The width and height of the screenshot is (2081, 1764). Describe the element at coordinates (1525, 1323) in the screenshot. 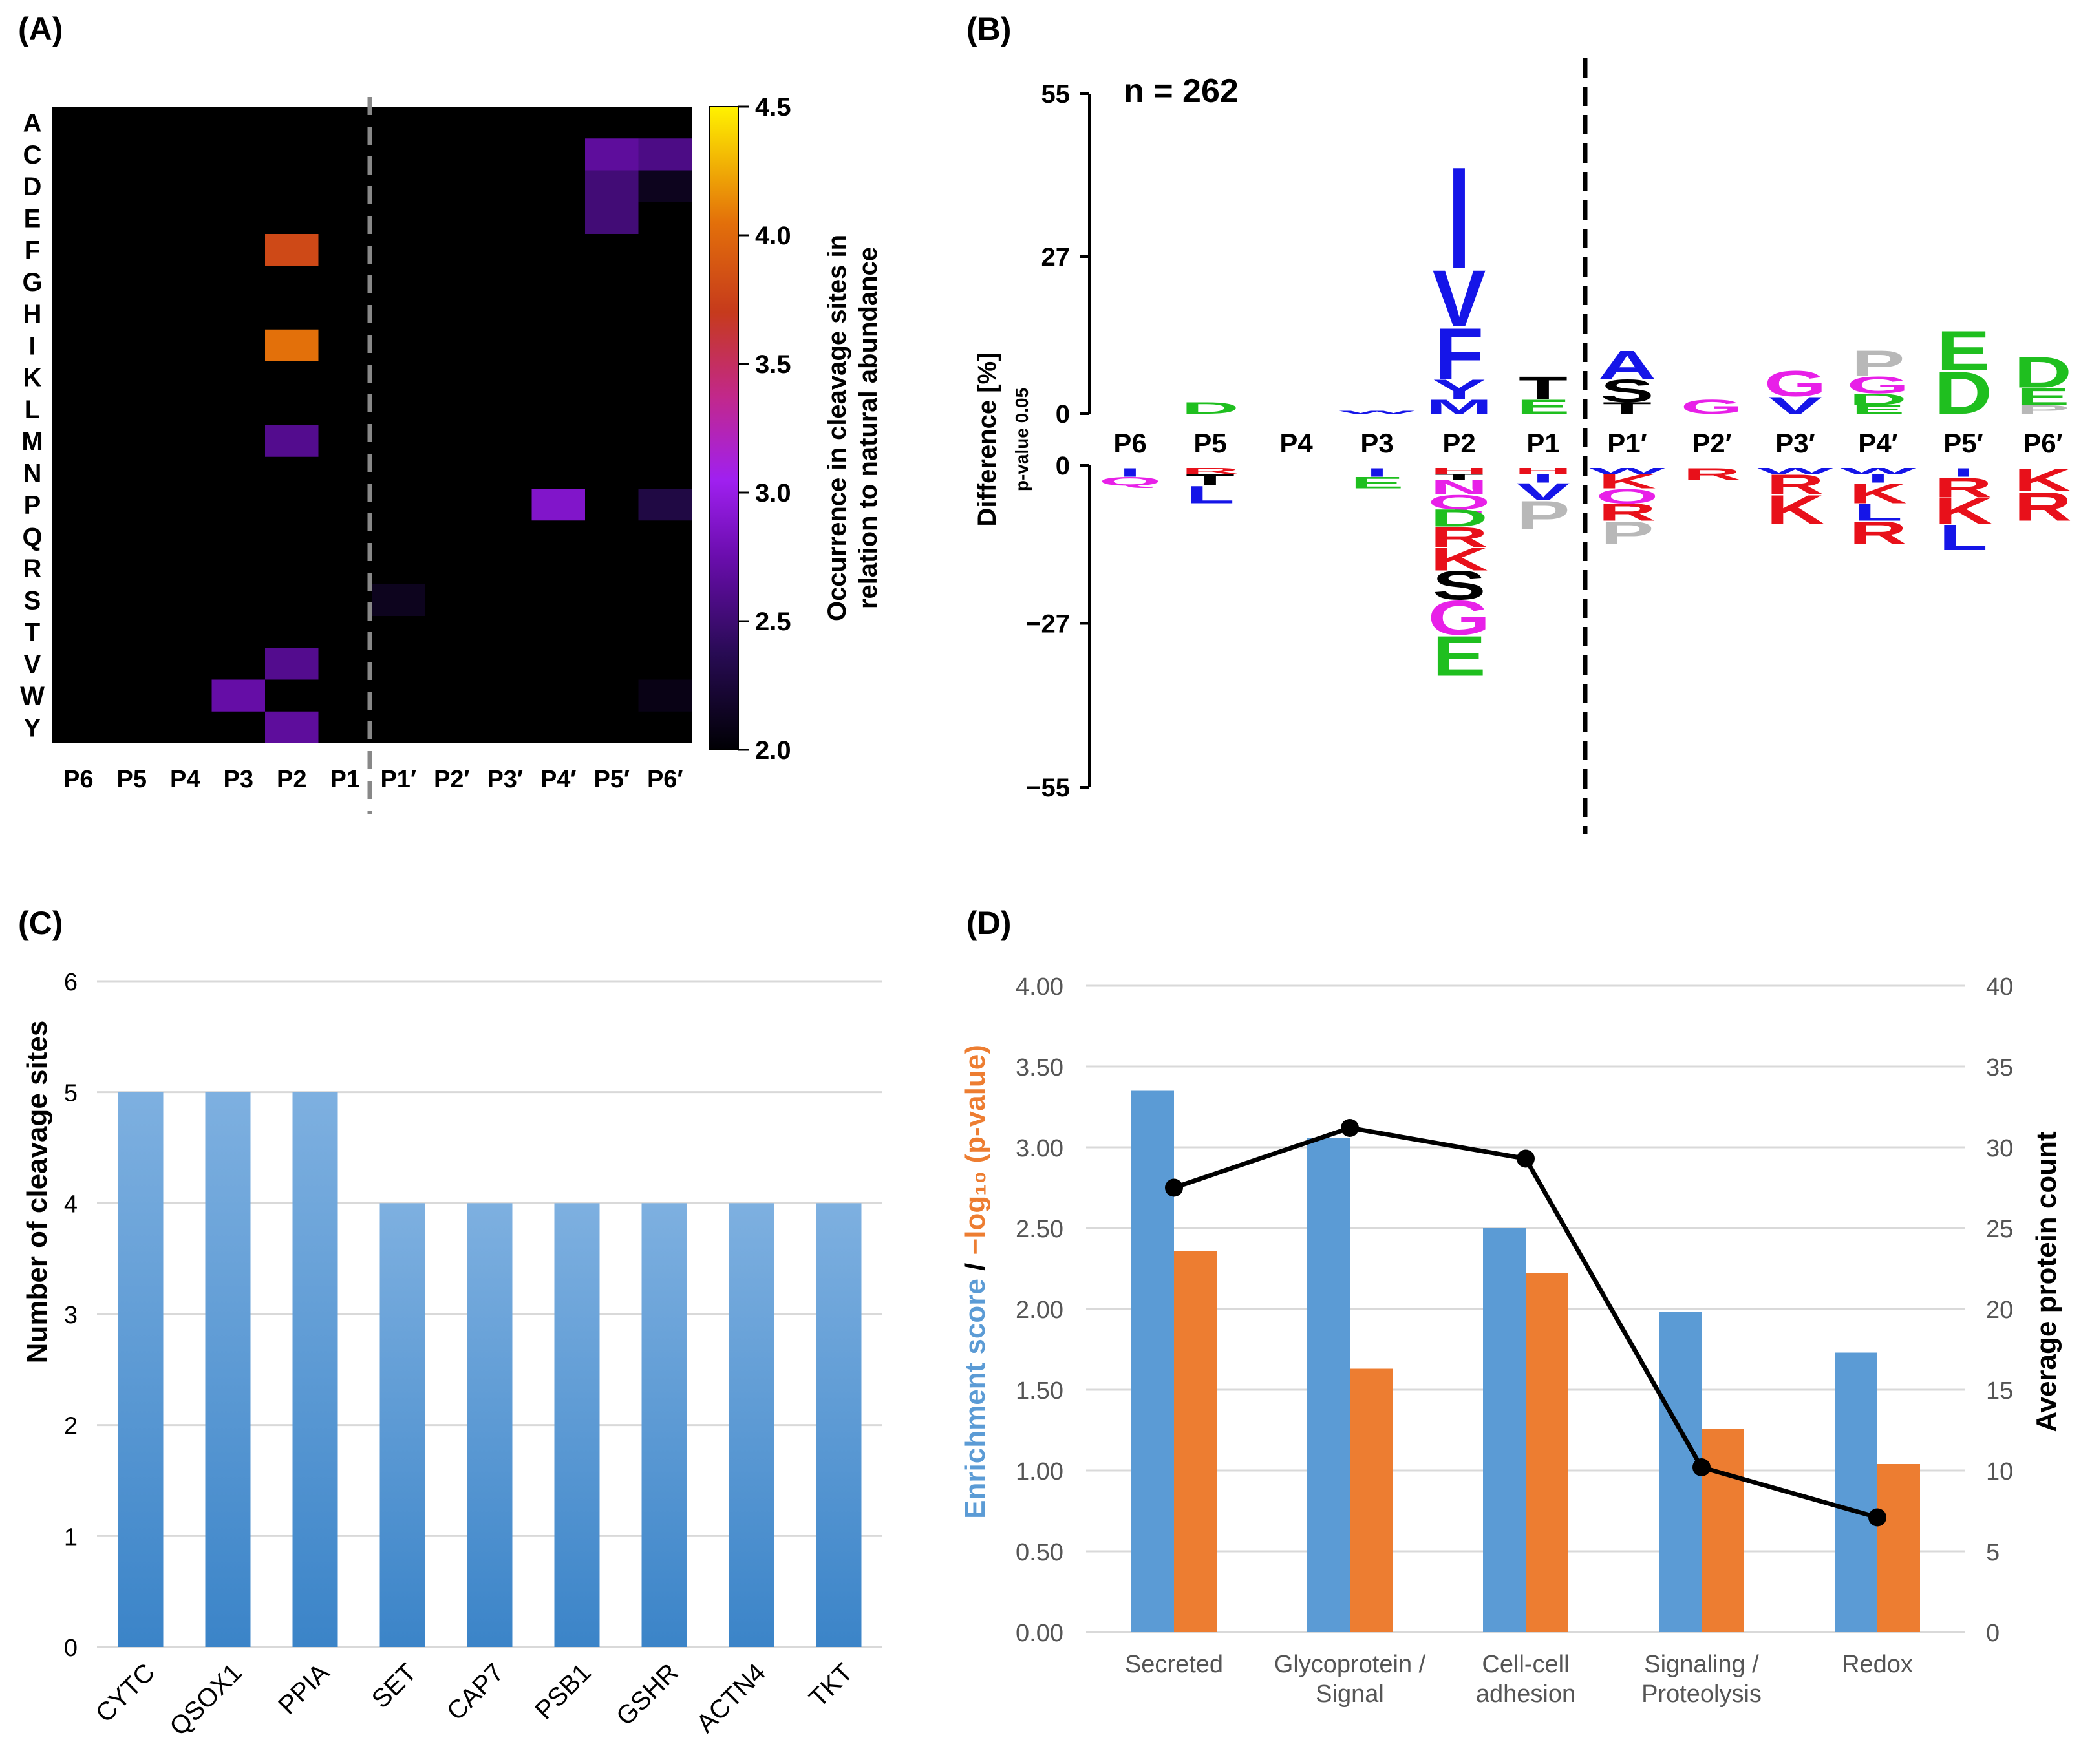

I see `d-protein-count-line` at that location.